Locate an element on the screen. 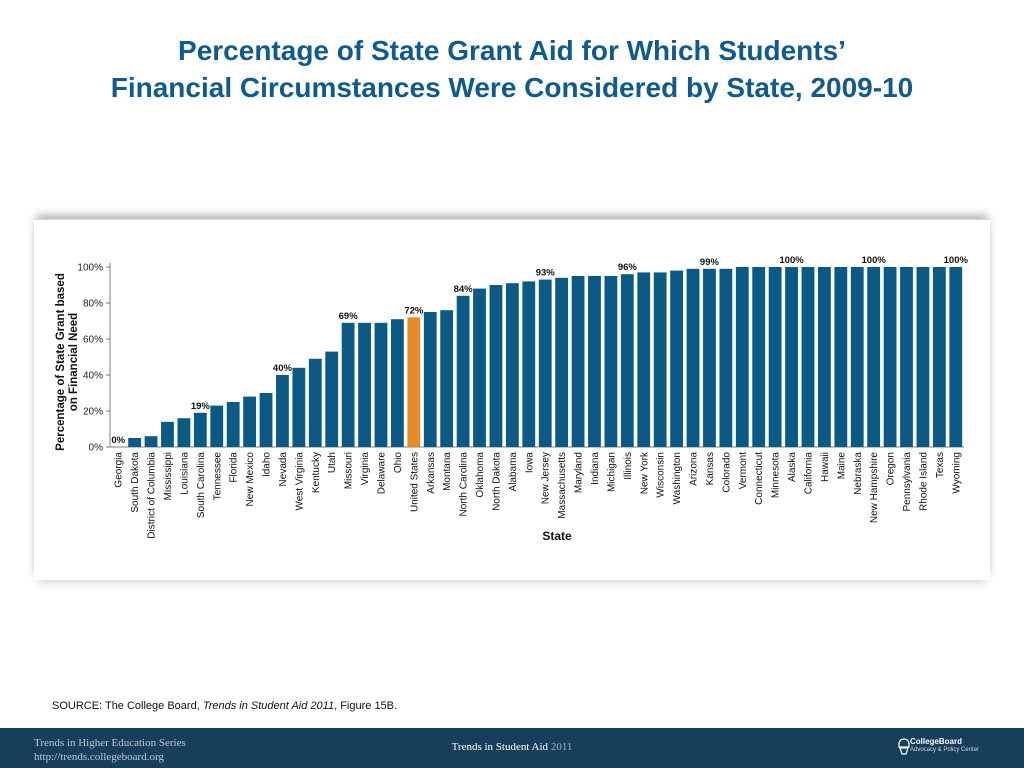  x-tick-label: Hawaii is located at coordinates (825, 467).